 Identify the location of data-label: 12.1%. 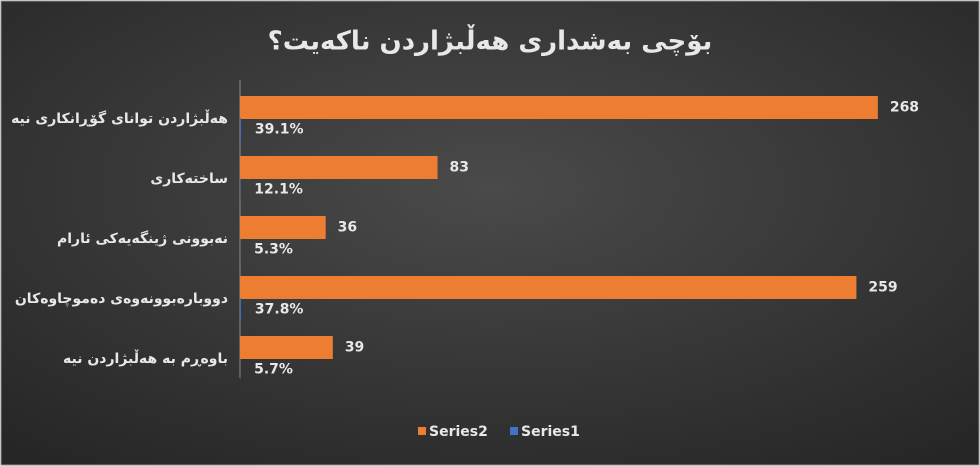
(278, 190).